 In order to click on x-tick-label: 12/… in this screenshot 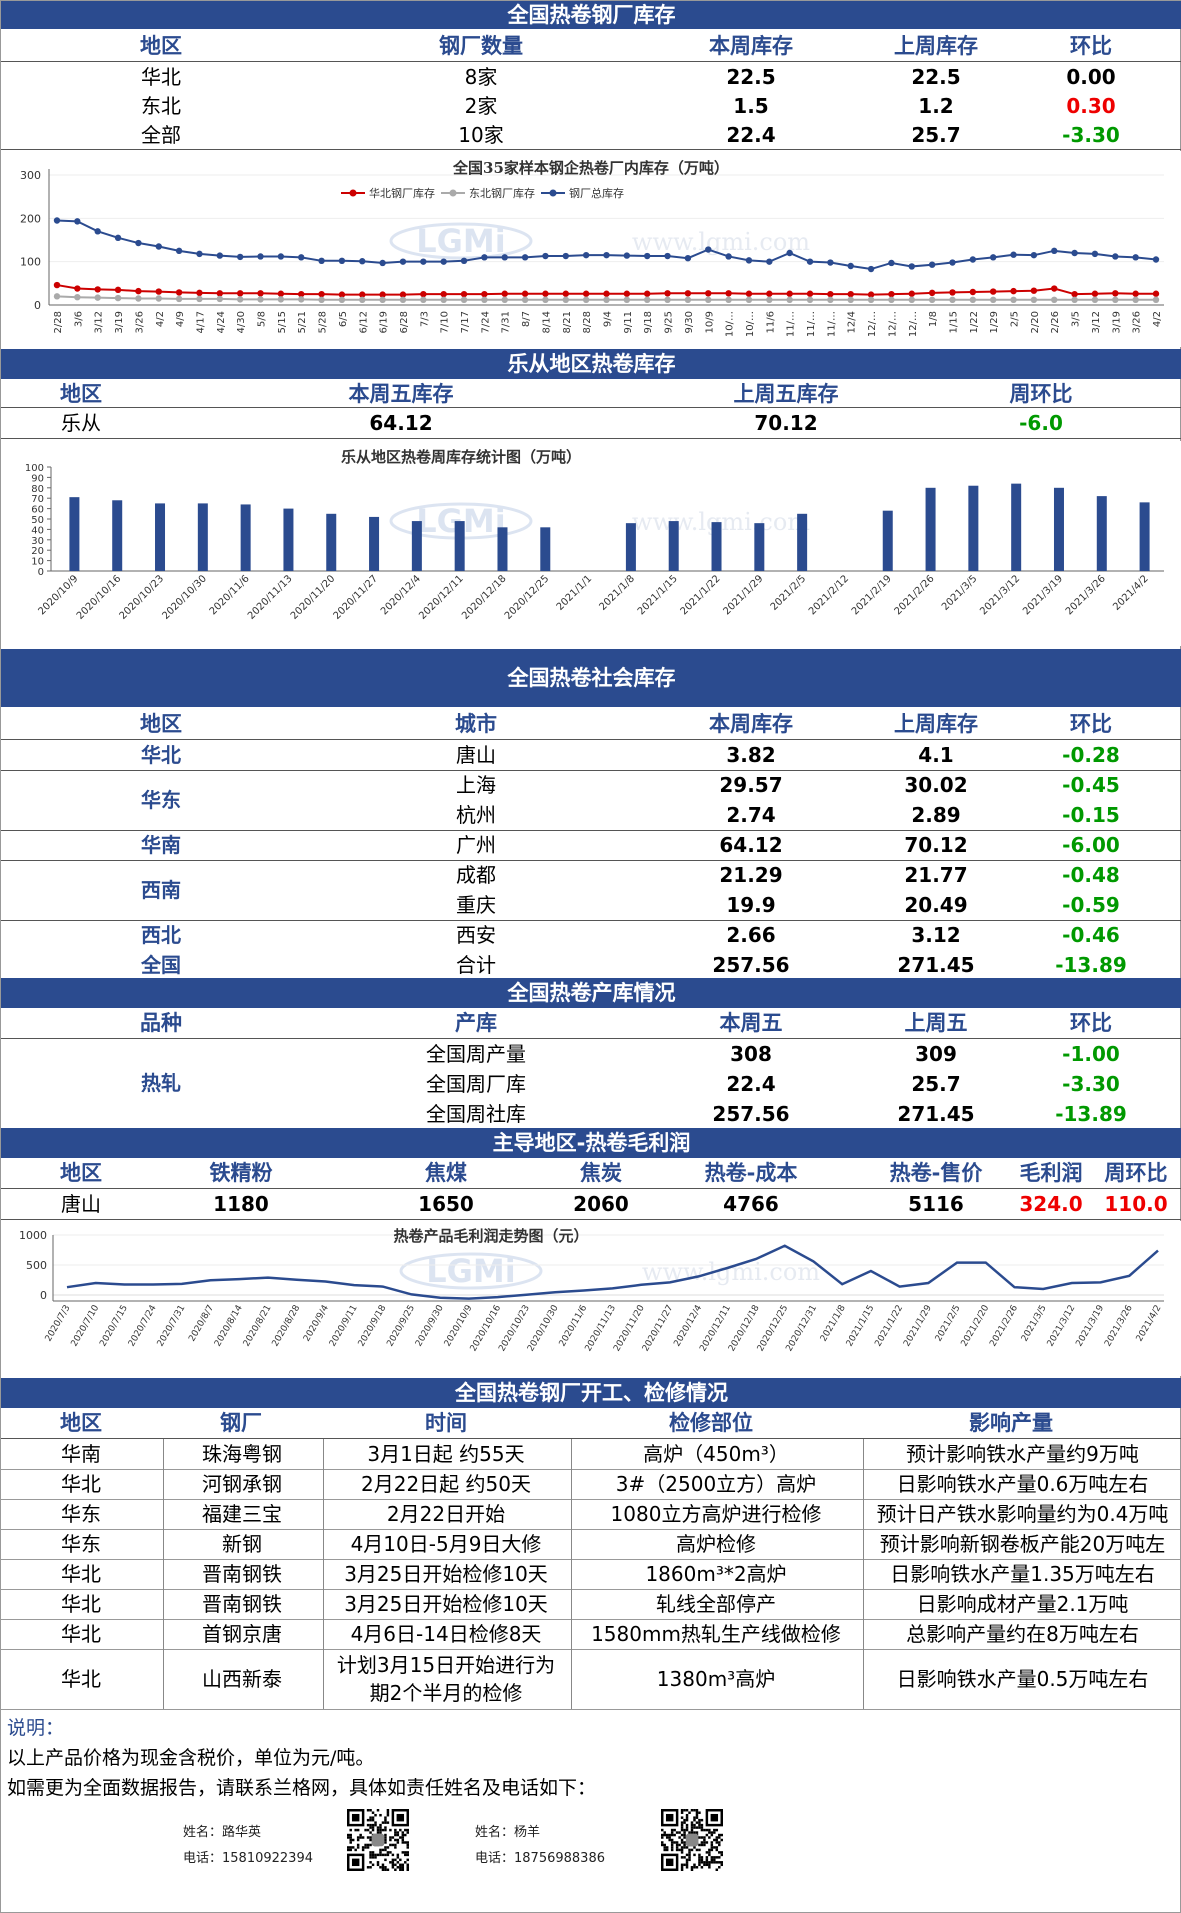, I will do `click(892, 324)`.